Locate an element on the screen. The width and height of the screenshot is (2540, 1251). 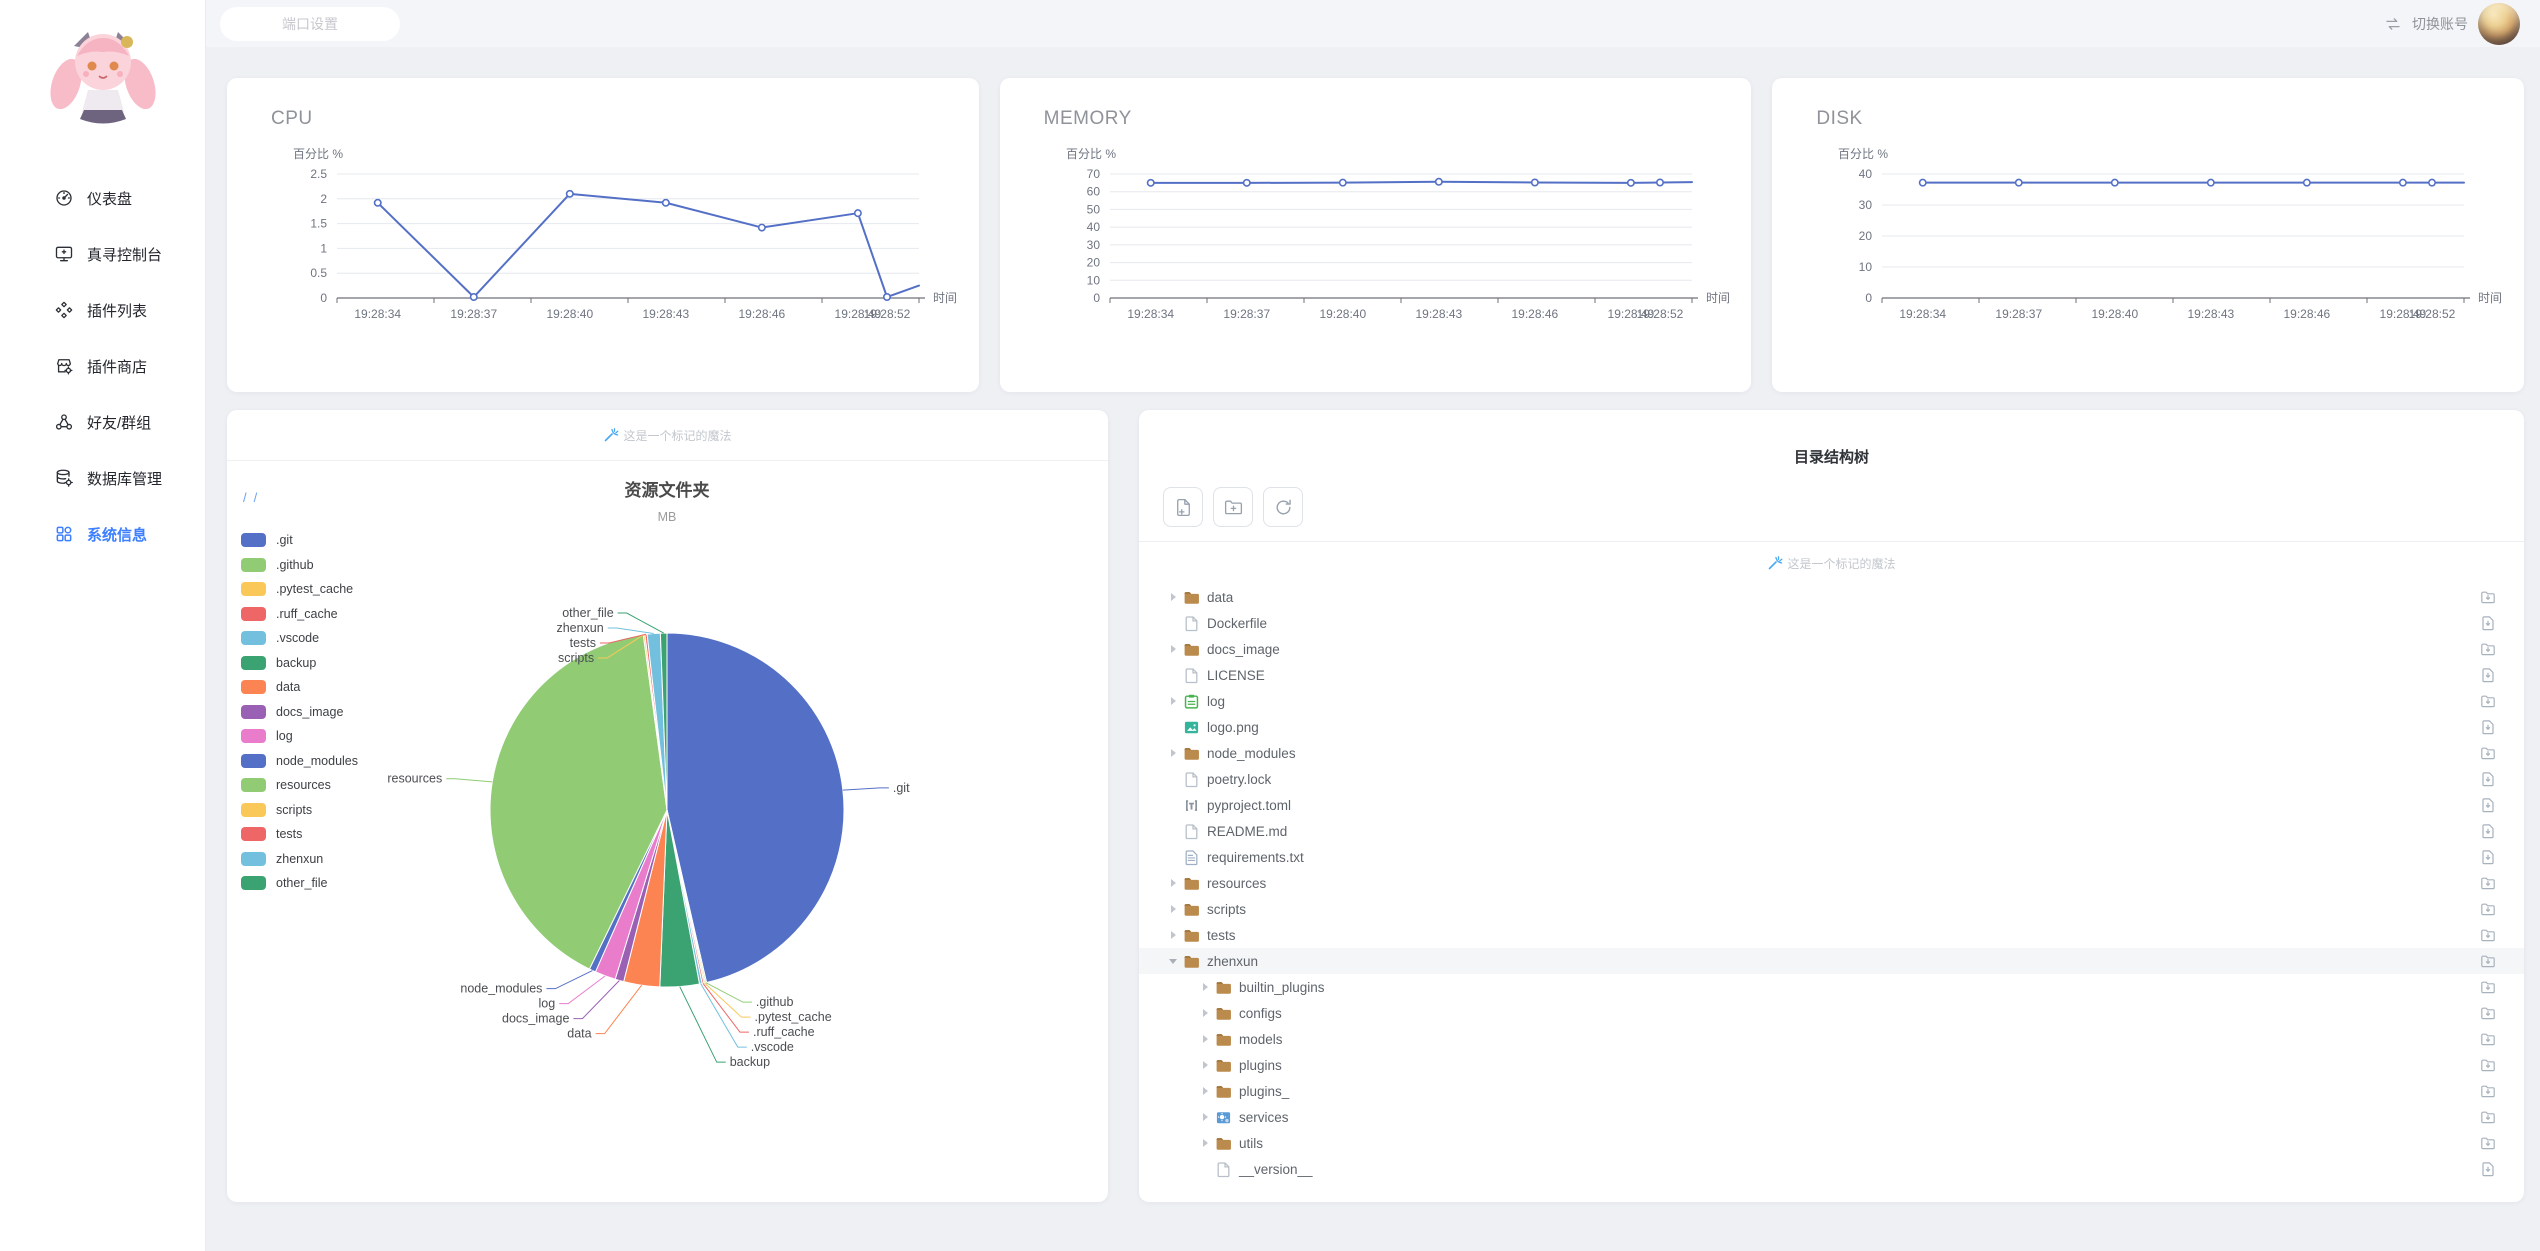
tree-row-node_modules: node_modules is located at coordinates (1831, 753).